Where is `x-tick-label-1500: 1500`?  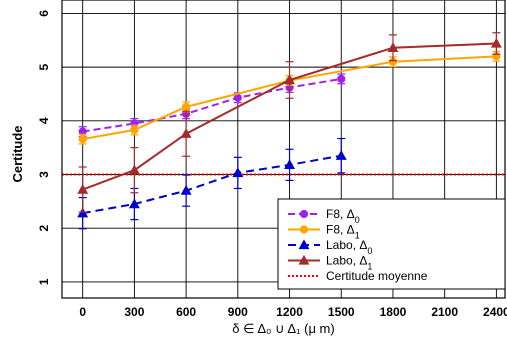 x-tick-label-1500: 1500 is located at coordinates (341, 312).